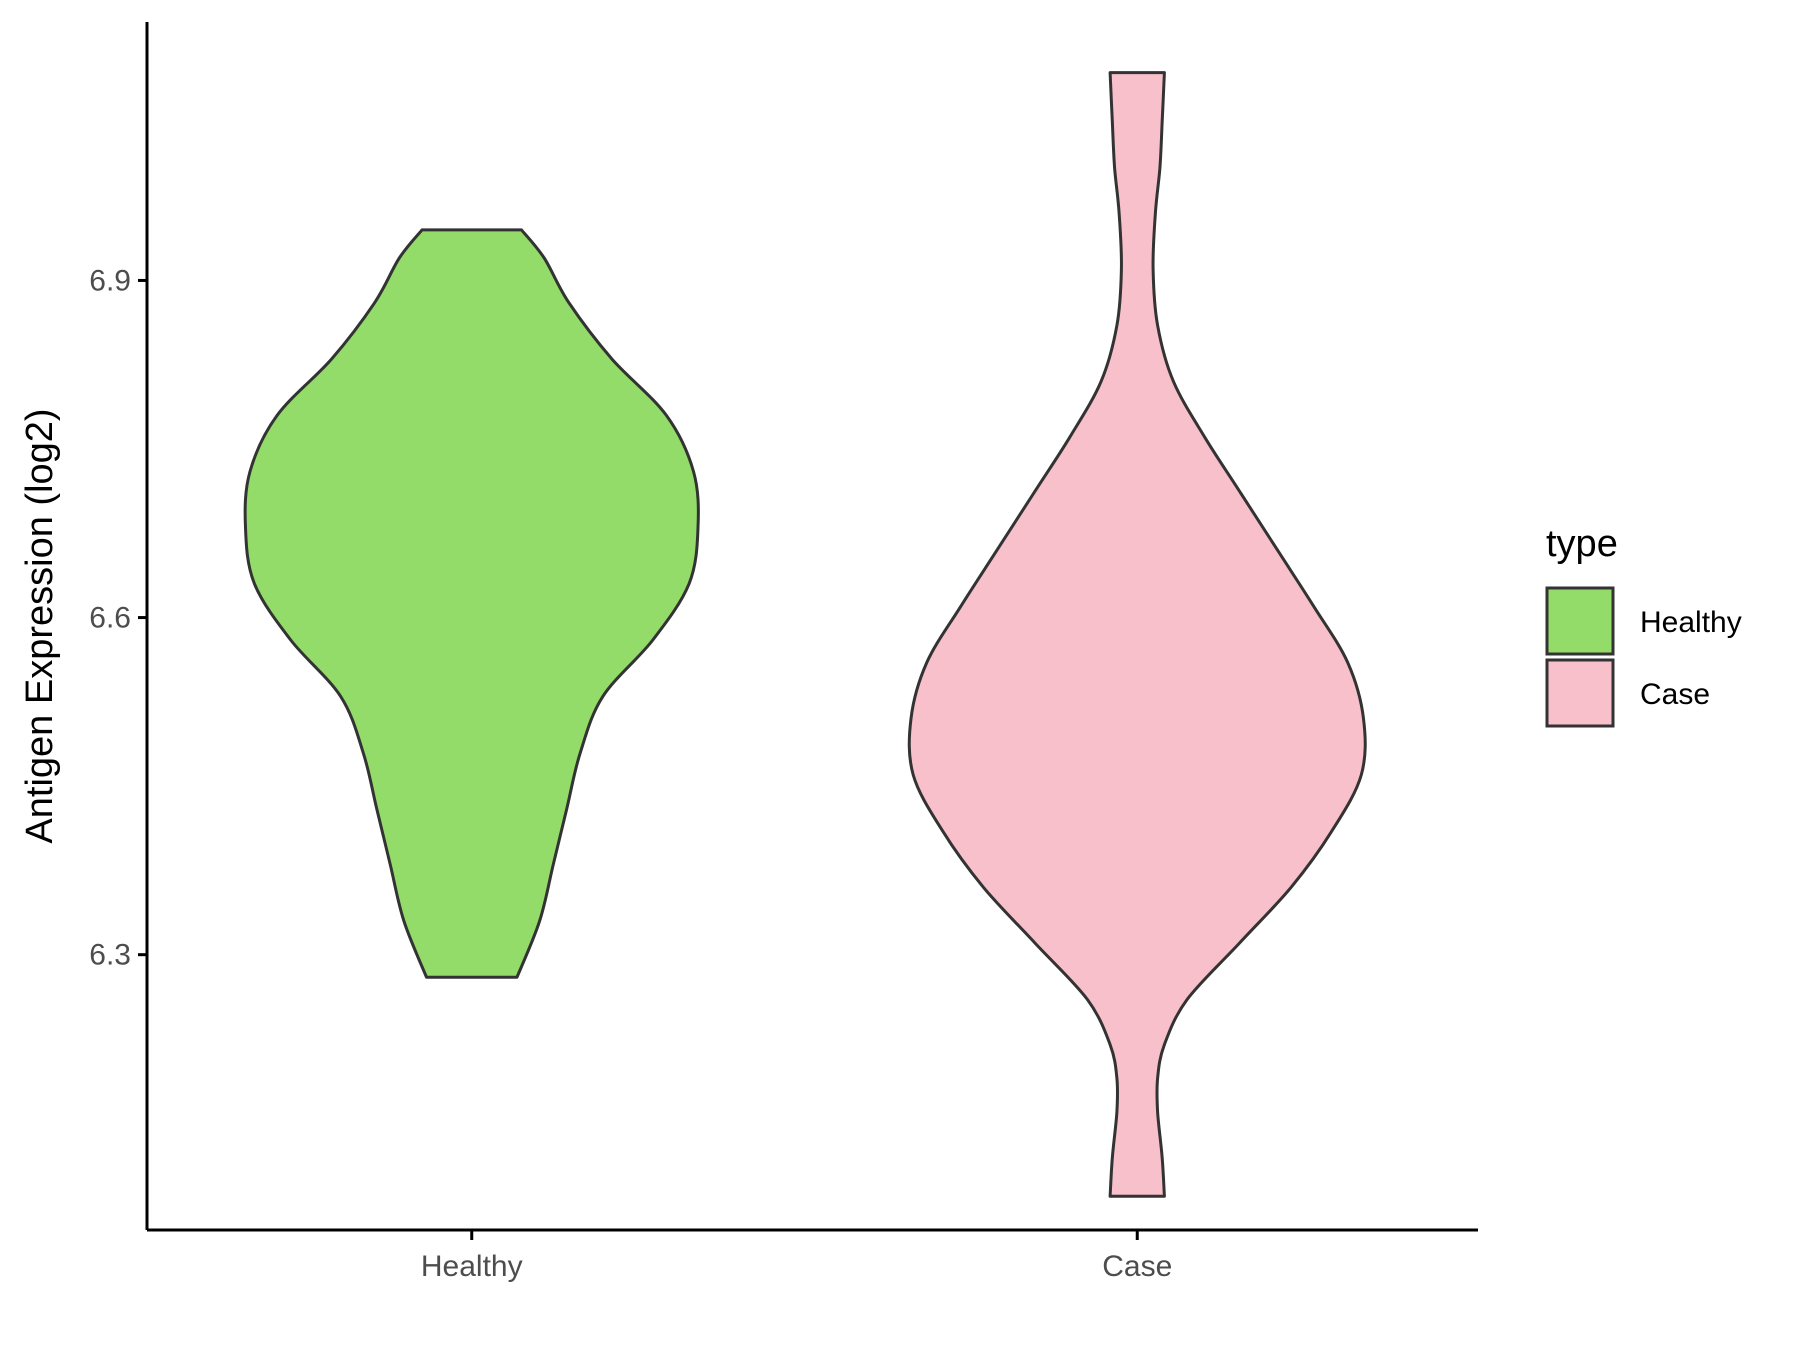 The image size is (1800, 1350). Describe the element at coordinates (110, 955) in the screenshot. I see `y-tick-label: 6.3` at that location.